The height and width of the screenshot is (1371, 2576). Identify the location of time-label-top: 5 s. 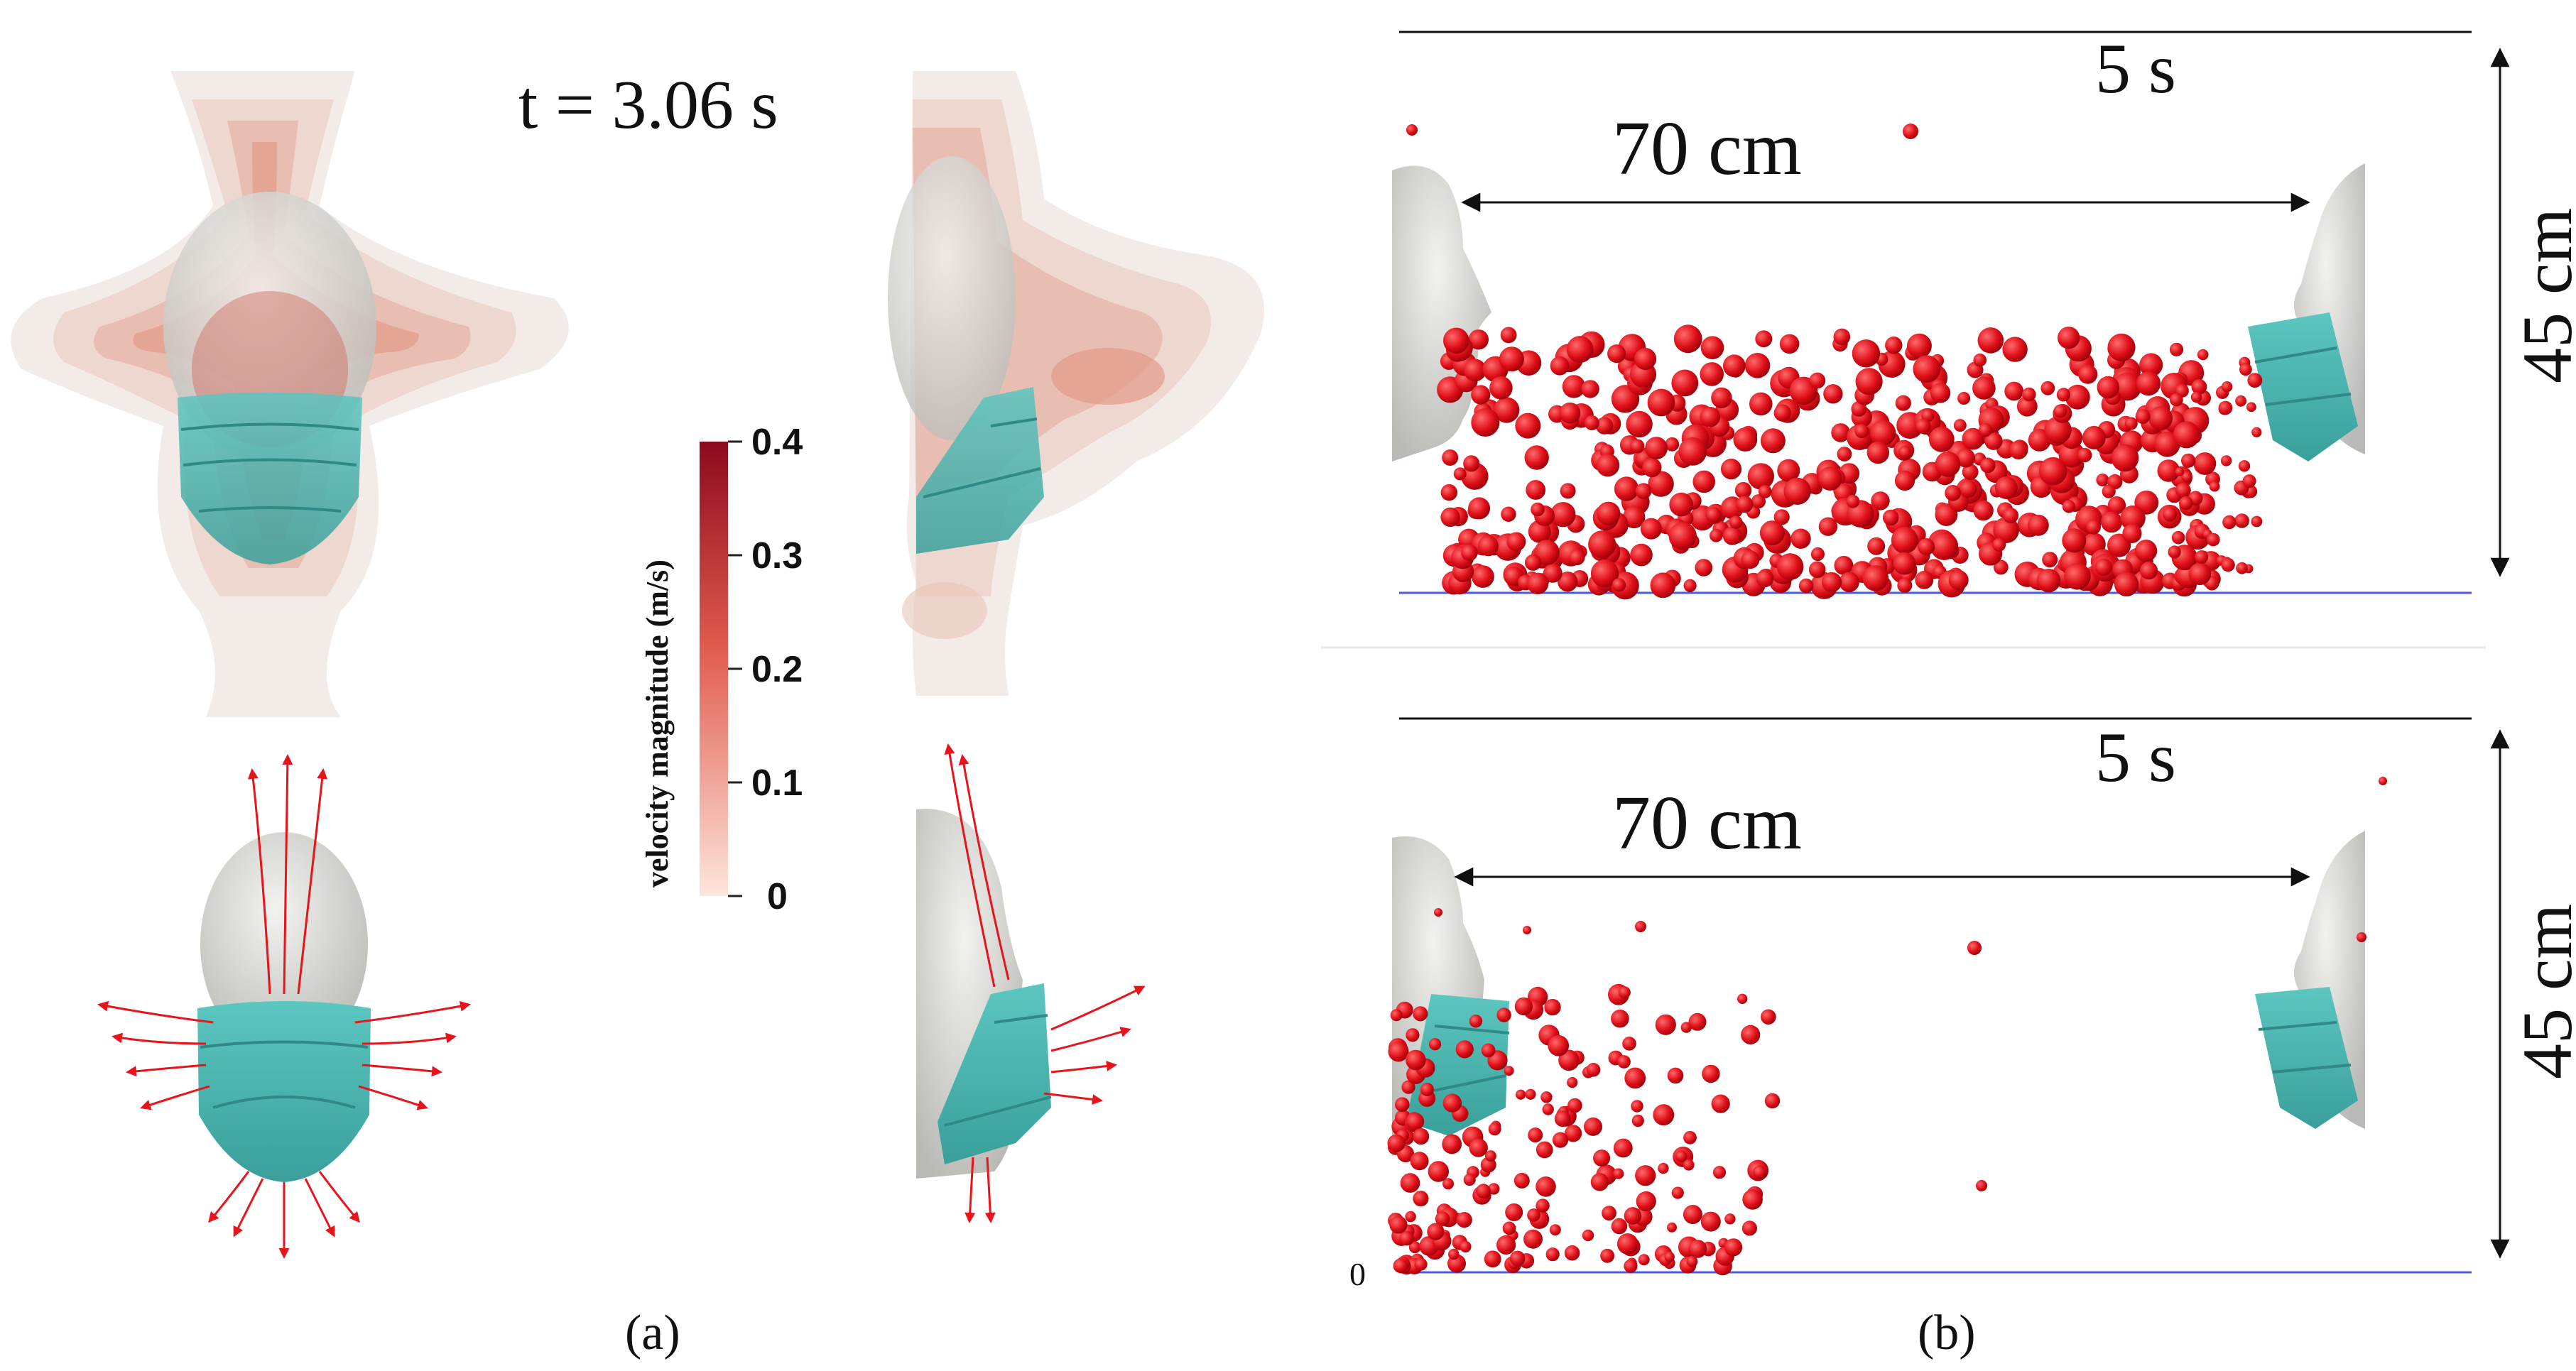
(2135, 68).